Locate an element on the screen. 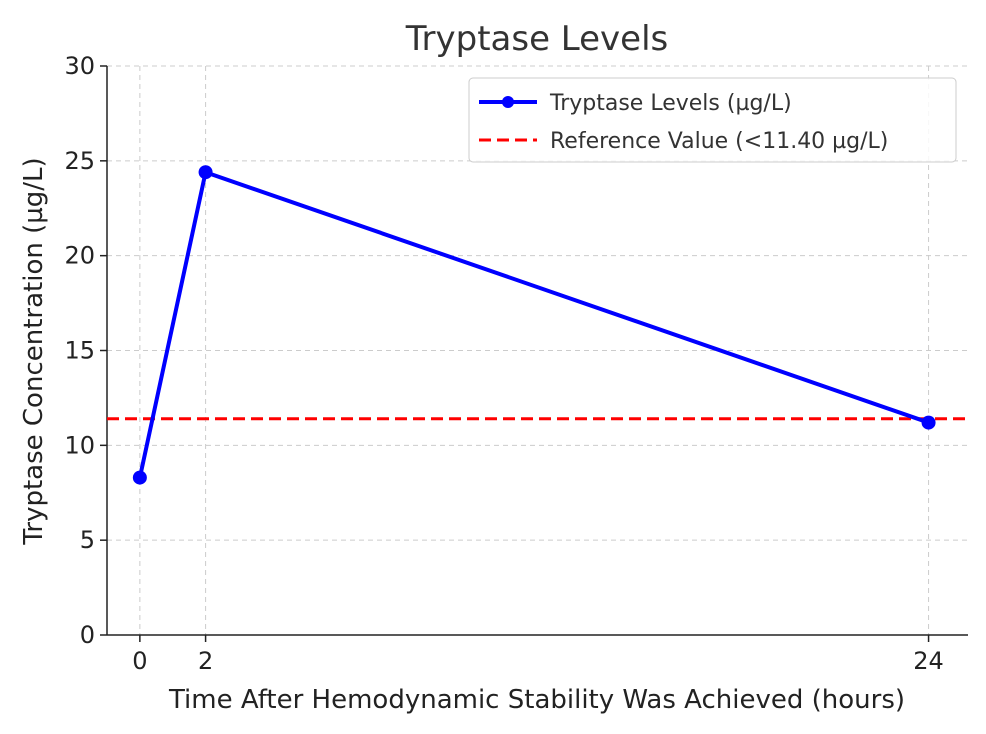  y-tick-label: 30 is located at coordinates (79, 66).